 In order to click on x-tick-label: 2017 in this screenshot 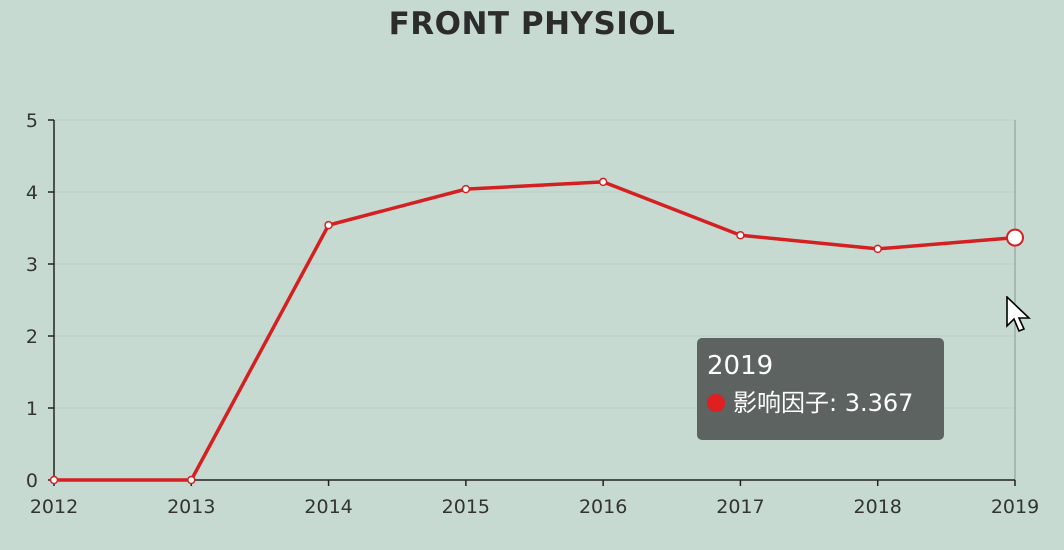, I will do `click(740, 507)`.